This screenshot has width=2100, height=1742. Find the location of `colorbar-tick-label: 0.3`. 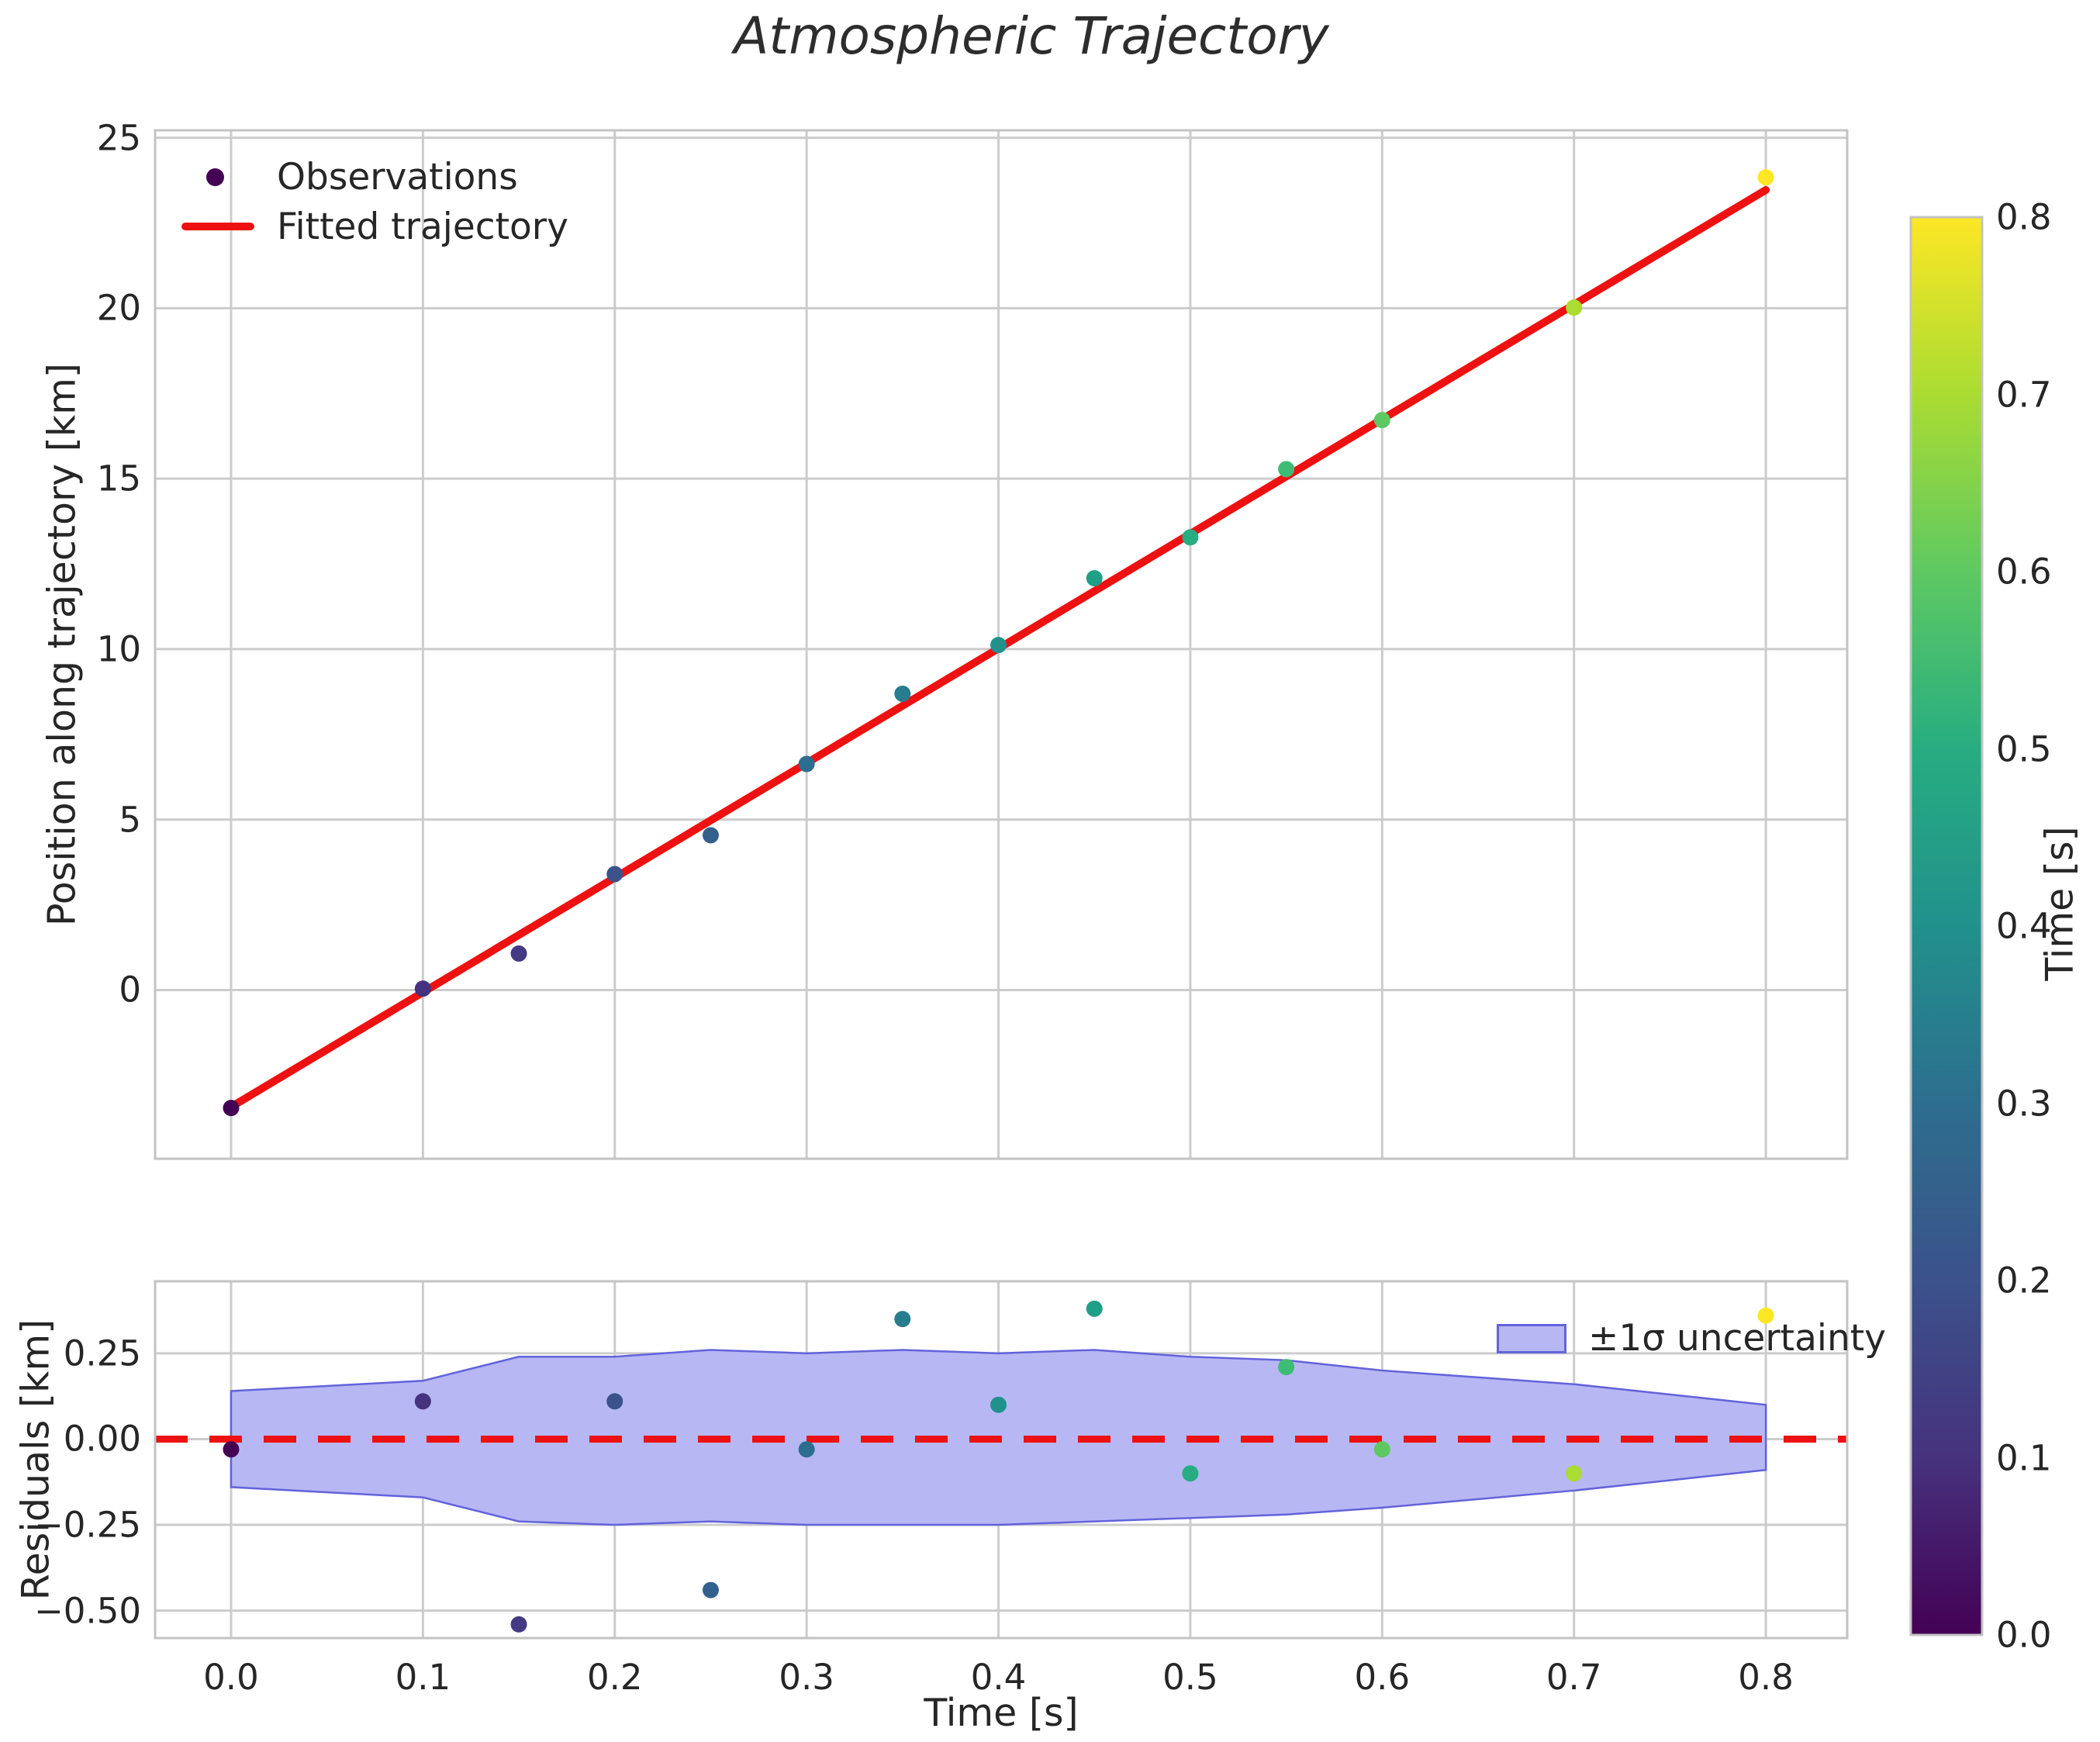

colorbar-tick-label: 0.3 is located at coordinates (2024, 1103).